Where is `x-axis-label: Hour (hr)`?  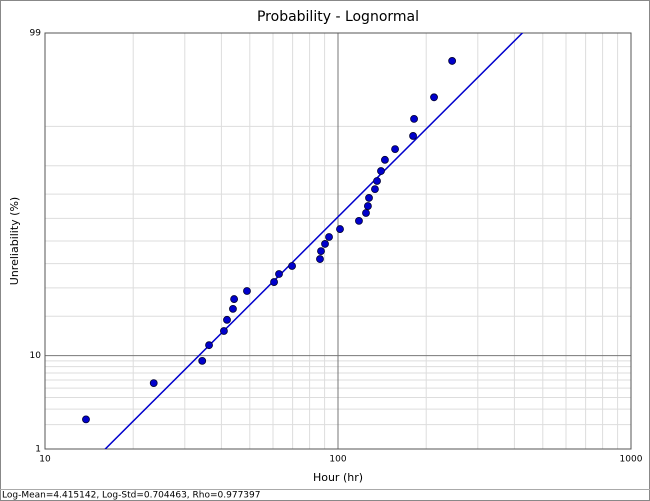 x-axis-label: Hour (hr) is located at coordinates (338, 477).